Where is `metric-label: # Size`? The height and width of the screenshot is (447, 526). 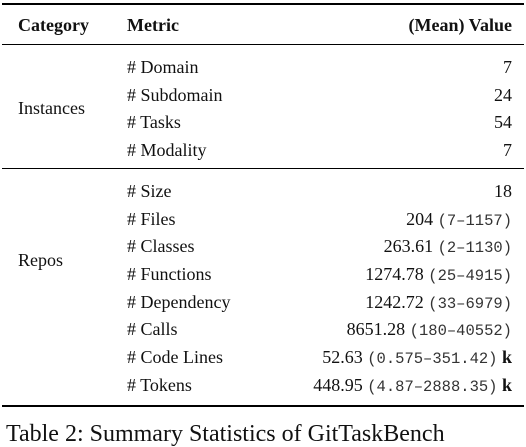
metric-label: # Size is located at coordinates (149, 191).